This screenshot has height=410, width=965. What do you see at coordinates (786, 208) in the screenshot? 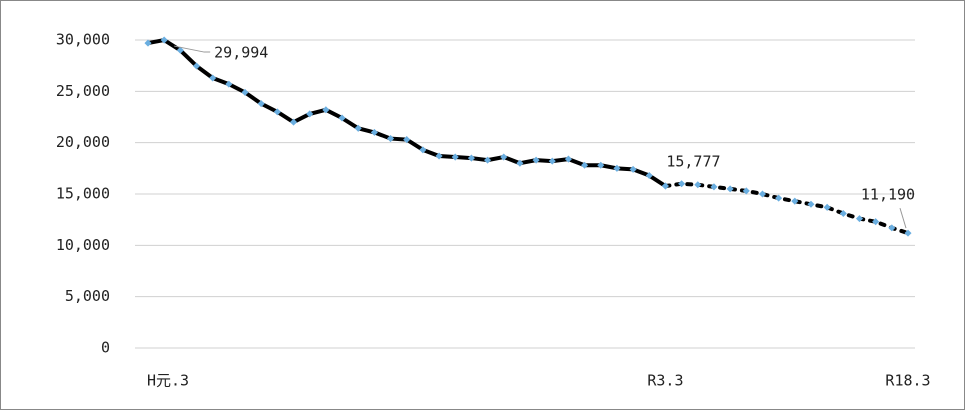
I see `line` at bounding box center [786, 208].